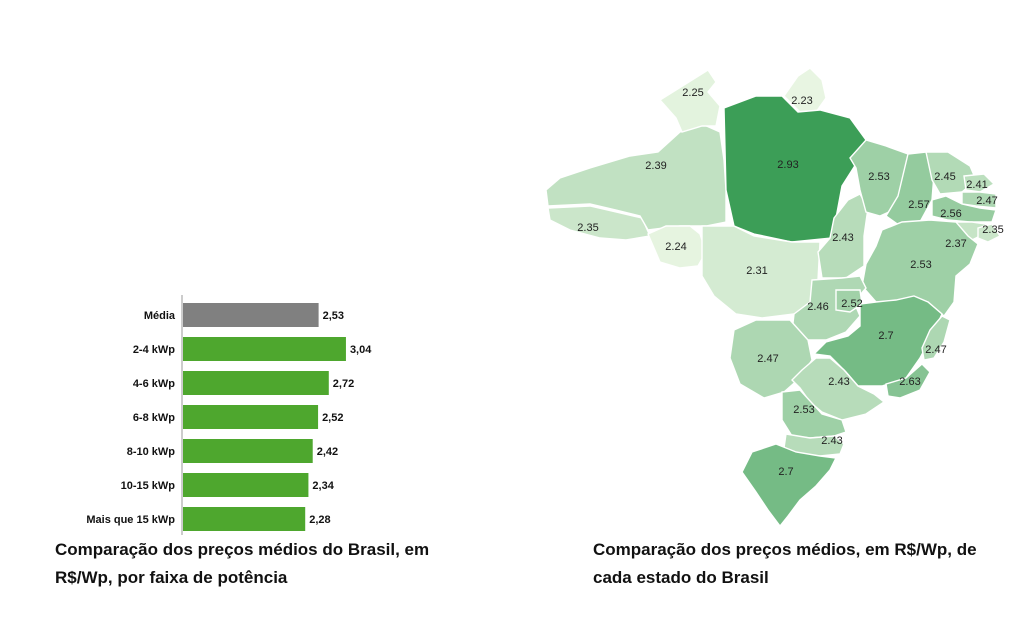 This screenshot has width=1023, height=621. I want to click on bar-value-label: 2,72, so click(343, 384).